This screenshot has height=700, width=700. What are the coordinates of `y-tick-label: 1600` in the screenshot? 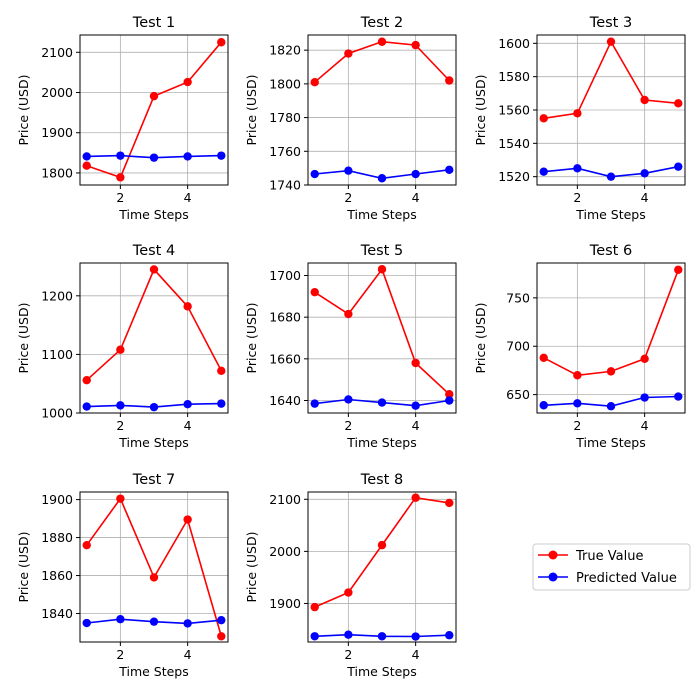 It's located at (514, 43).